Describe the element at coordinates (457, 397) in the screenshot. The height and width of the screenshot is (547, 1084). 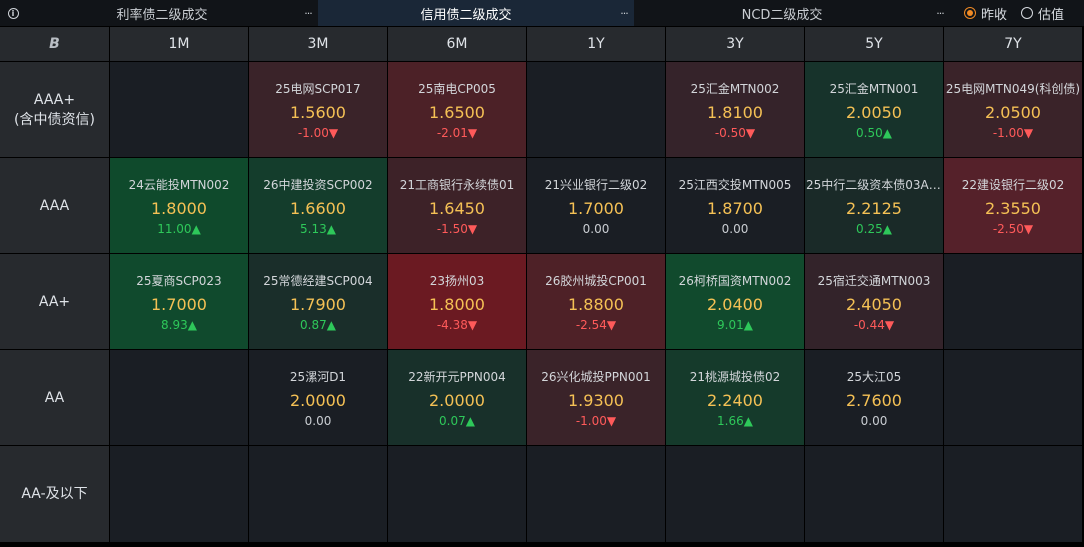
I see `bond-cell: 22新开元PPN004 2.0000 0.07▲` at that location.